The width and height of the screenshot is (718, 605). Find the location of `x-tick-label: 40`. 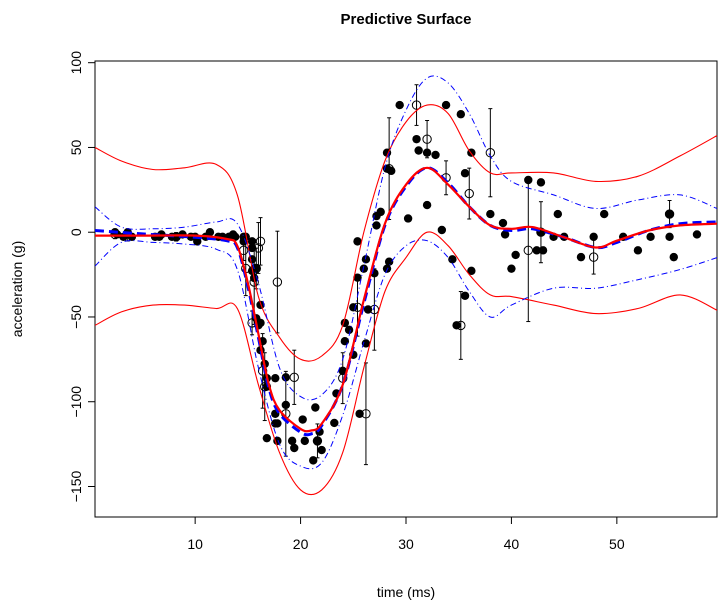

x-tick-label: 40 is located at coordinates (512, 544).